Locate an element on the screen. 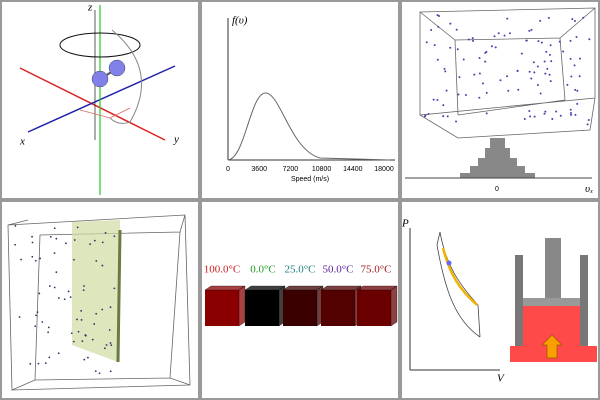  temperature-label: 100.0°C is located at coordinates (222, 270).